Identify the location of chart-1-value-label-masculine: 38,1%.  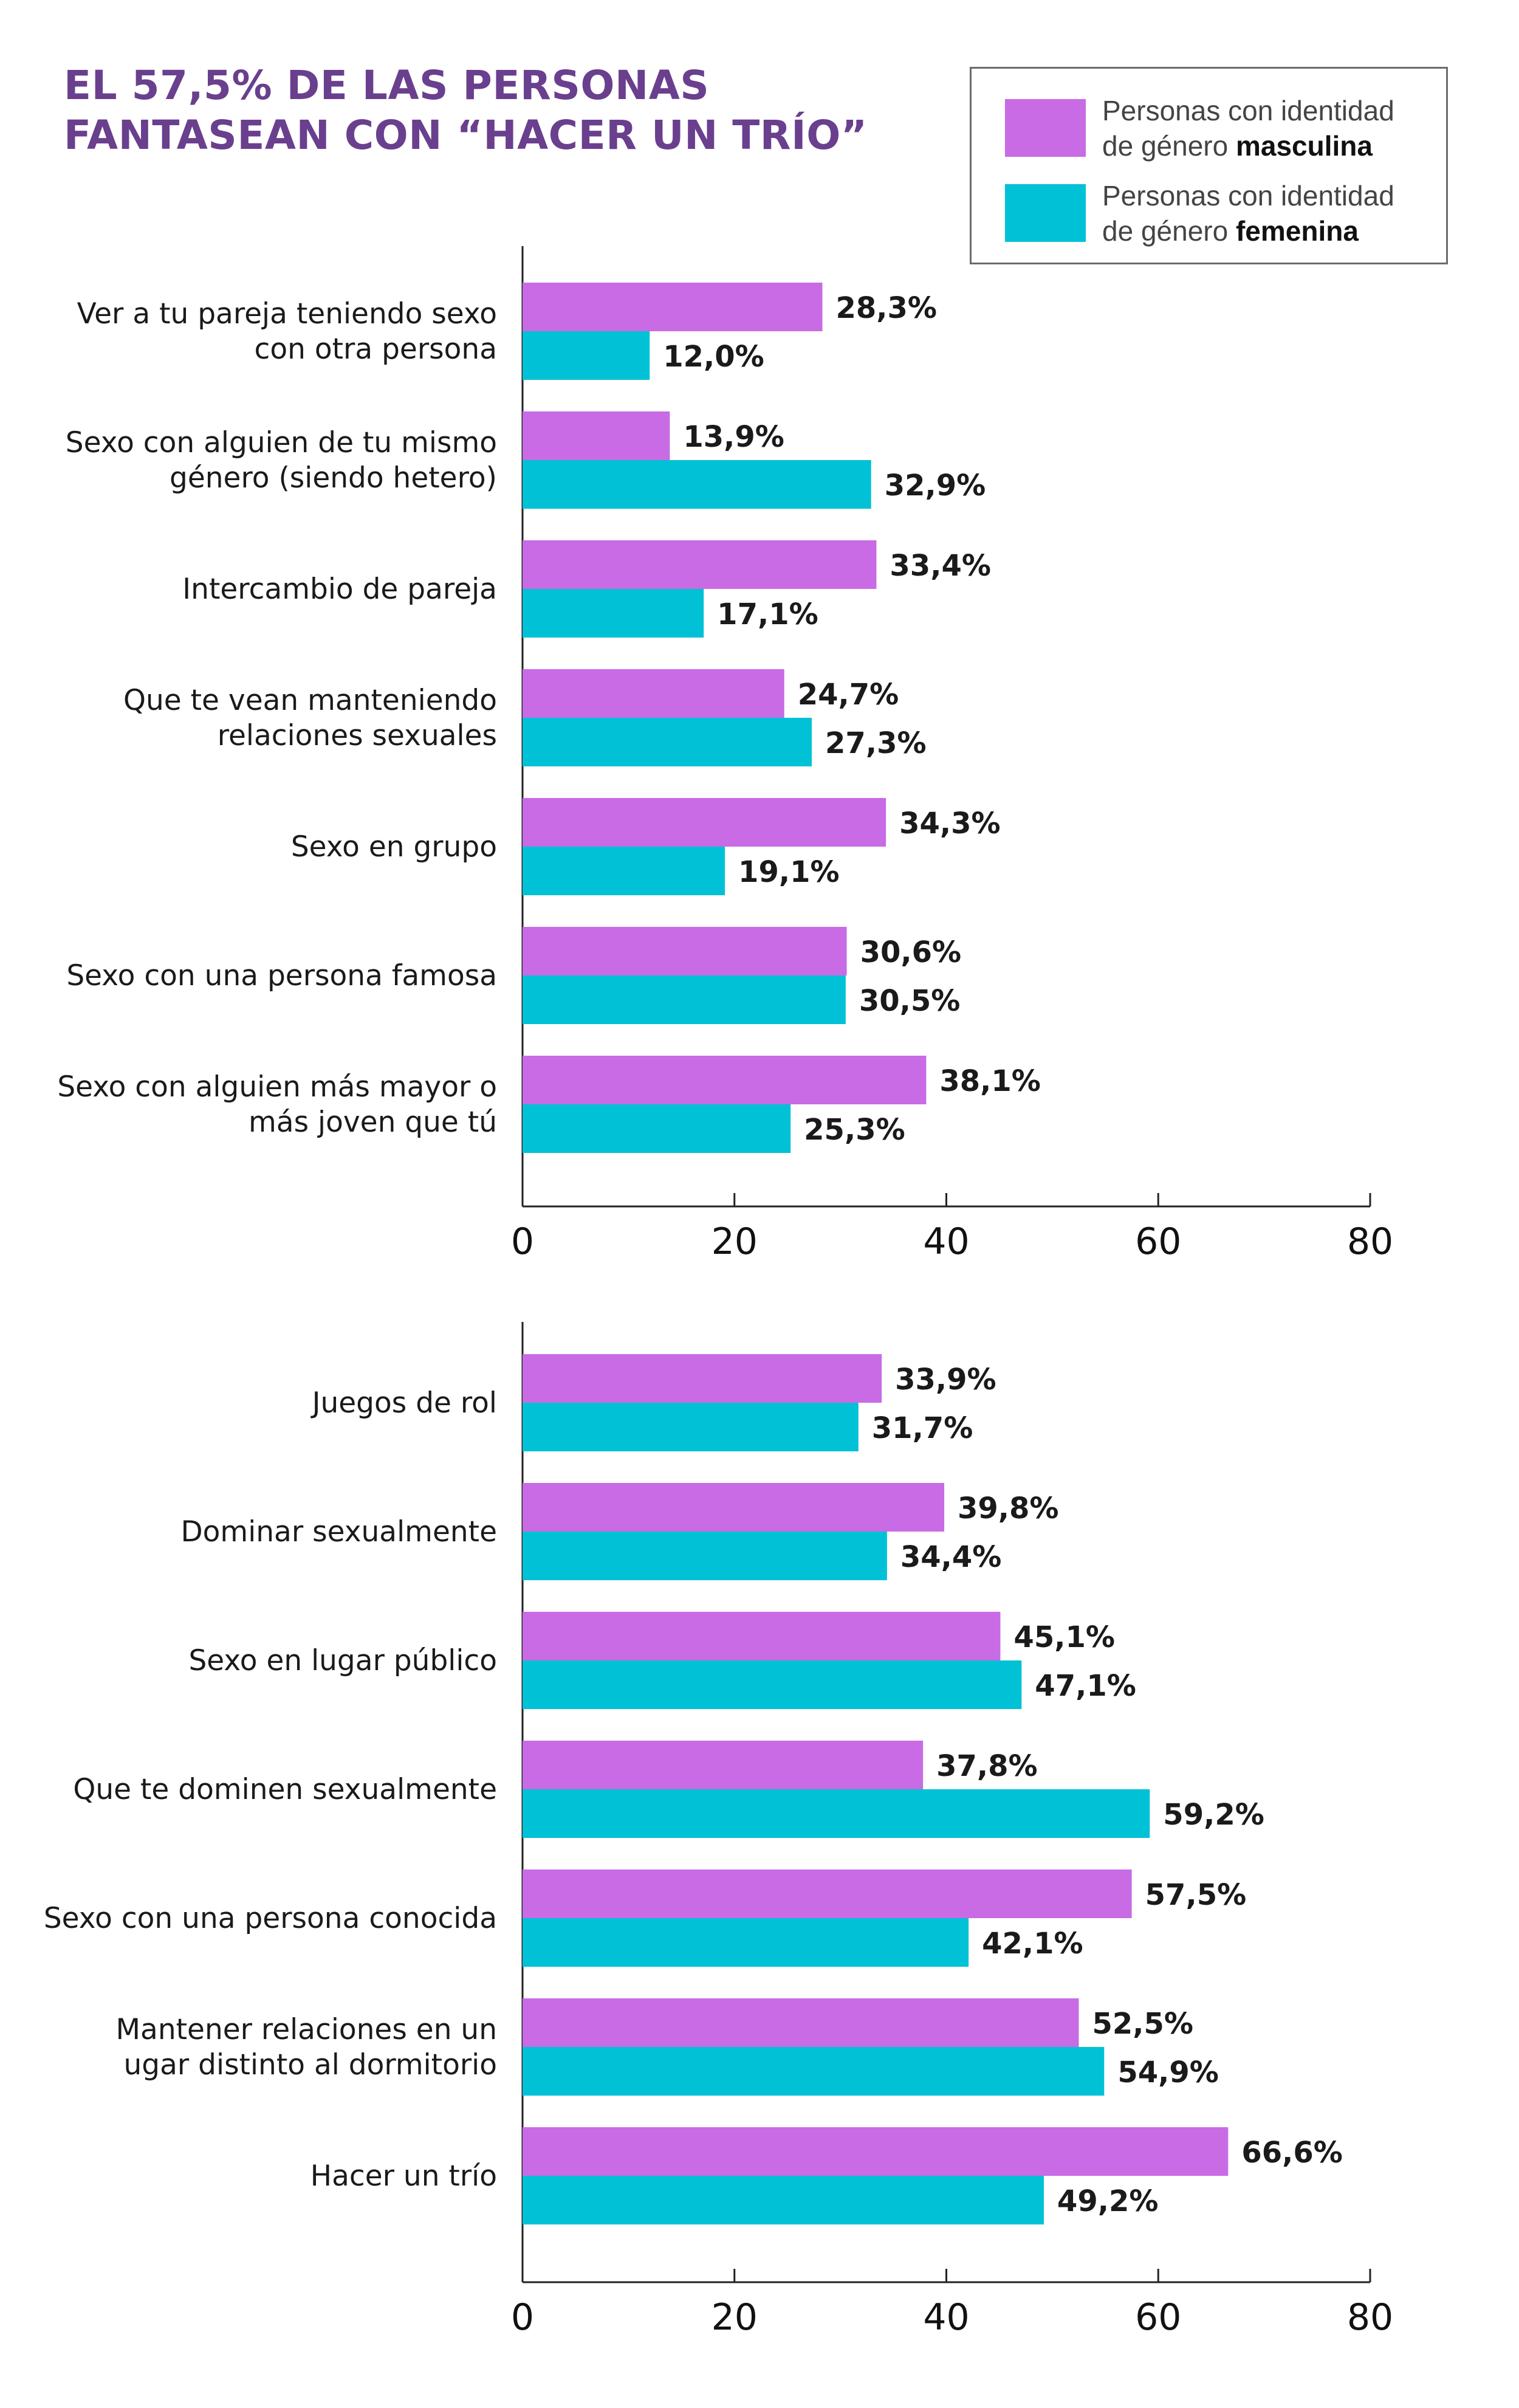
(990, 1081).